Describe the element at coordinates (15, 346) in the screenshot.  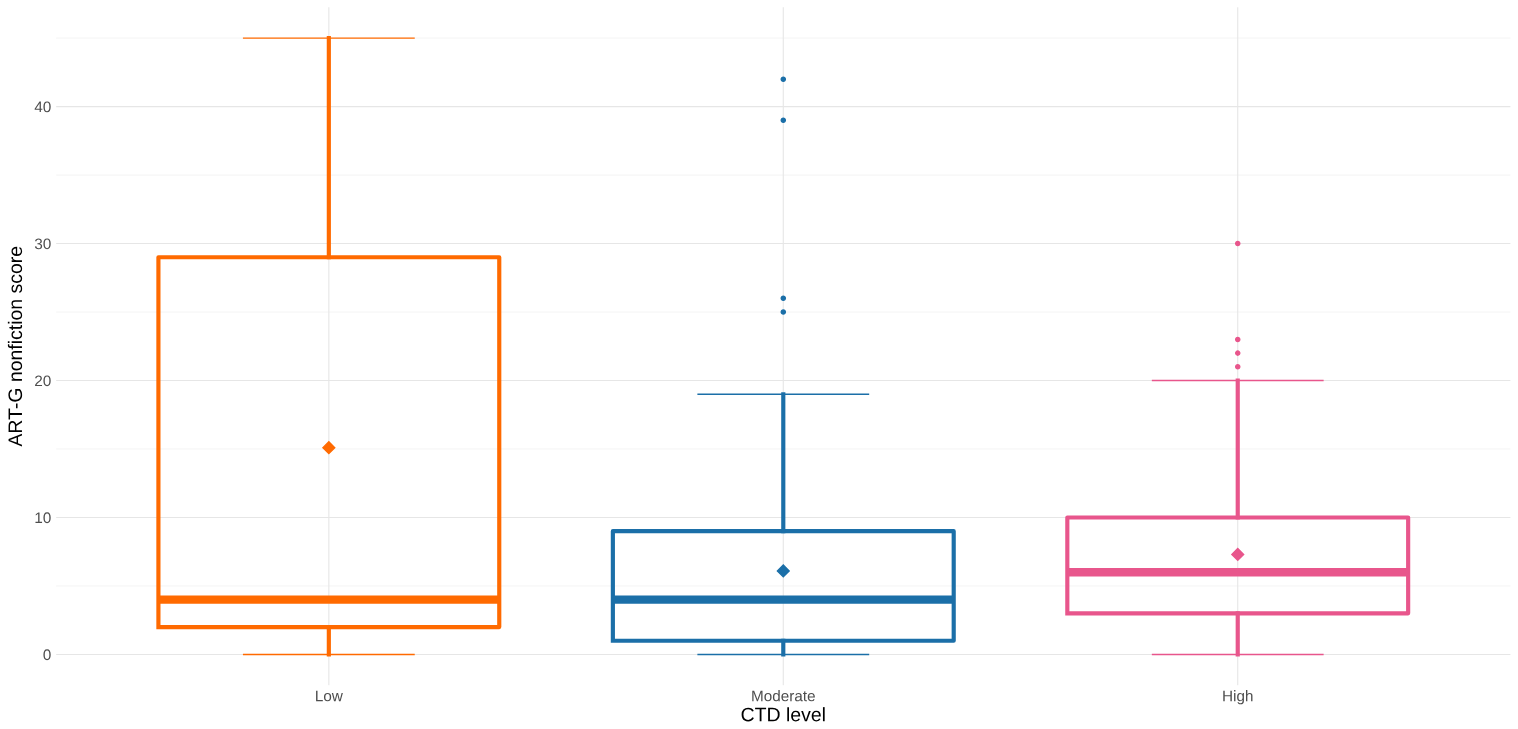
I see `y-axis-title: ART-G nonfiction score` at that location.